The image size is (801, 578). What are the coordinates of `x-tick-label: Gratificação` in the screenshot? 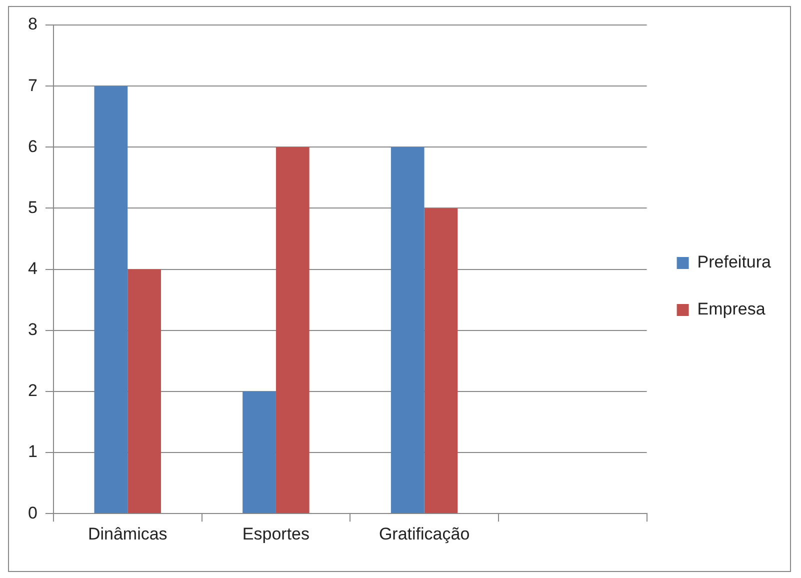 It's located at (424, 534).